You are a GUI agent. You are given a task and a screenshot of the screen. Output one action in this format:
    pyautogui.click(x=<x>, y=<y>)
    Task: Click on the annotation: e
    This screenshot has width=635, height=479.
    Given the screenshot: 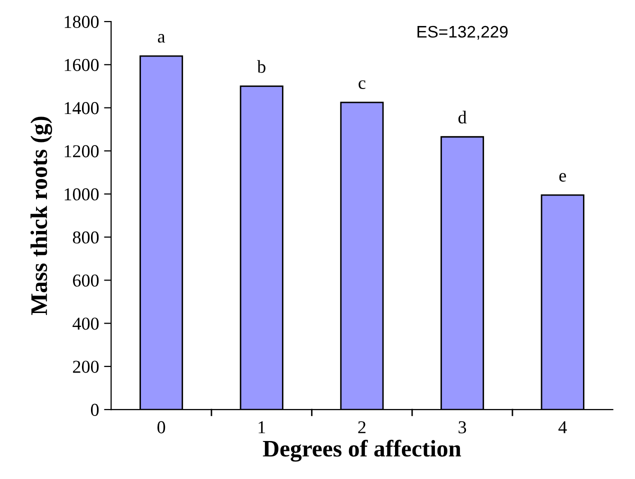 What is the action you would take?
    pyautogui.click(x=562, y=177)
    